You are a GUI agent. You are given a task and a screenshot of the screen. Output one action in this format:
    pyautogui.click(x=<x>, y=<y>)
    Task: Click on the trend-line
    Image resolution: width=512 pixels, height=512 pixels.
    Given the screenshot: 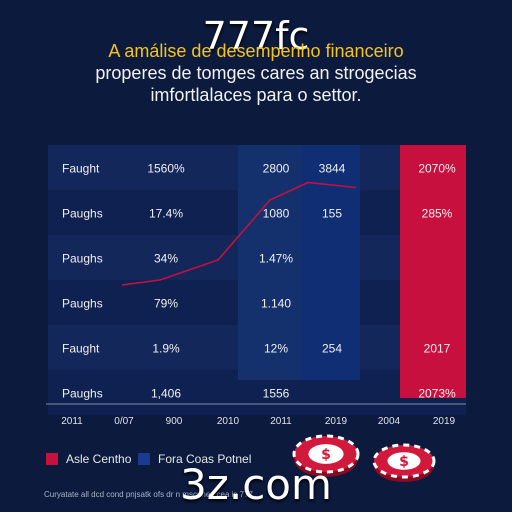 What is the action you would take?
    pyautogui.click(x=239, y=233)
    